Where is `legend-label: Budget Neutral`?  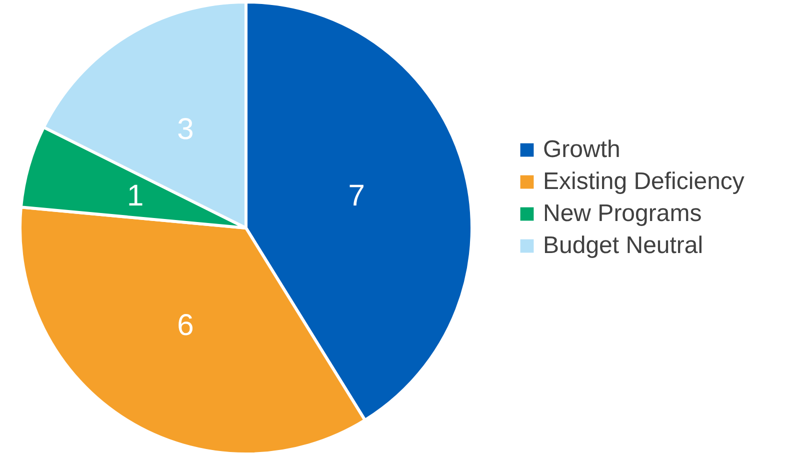
legend-label: Budget Neutral is located at coordinates (623, 245).